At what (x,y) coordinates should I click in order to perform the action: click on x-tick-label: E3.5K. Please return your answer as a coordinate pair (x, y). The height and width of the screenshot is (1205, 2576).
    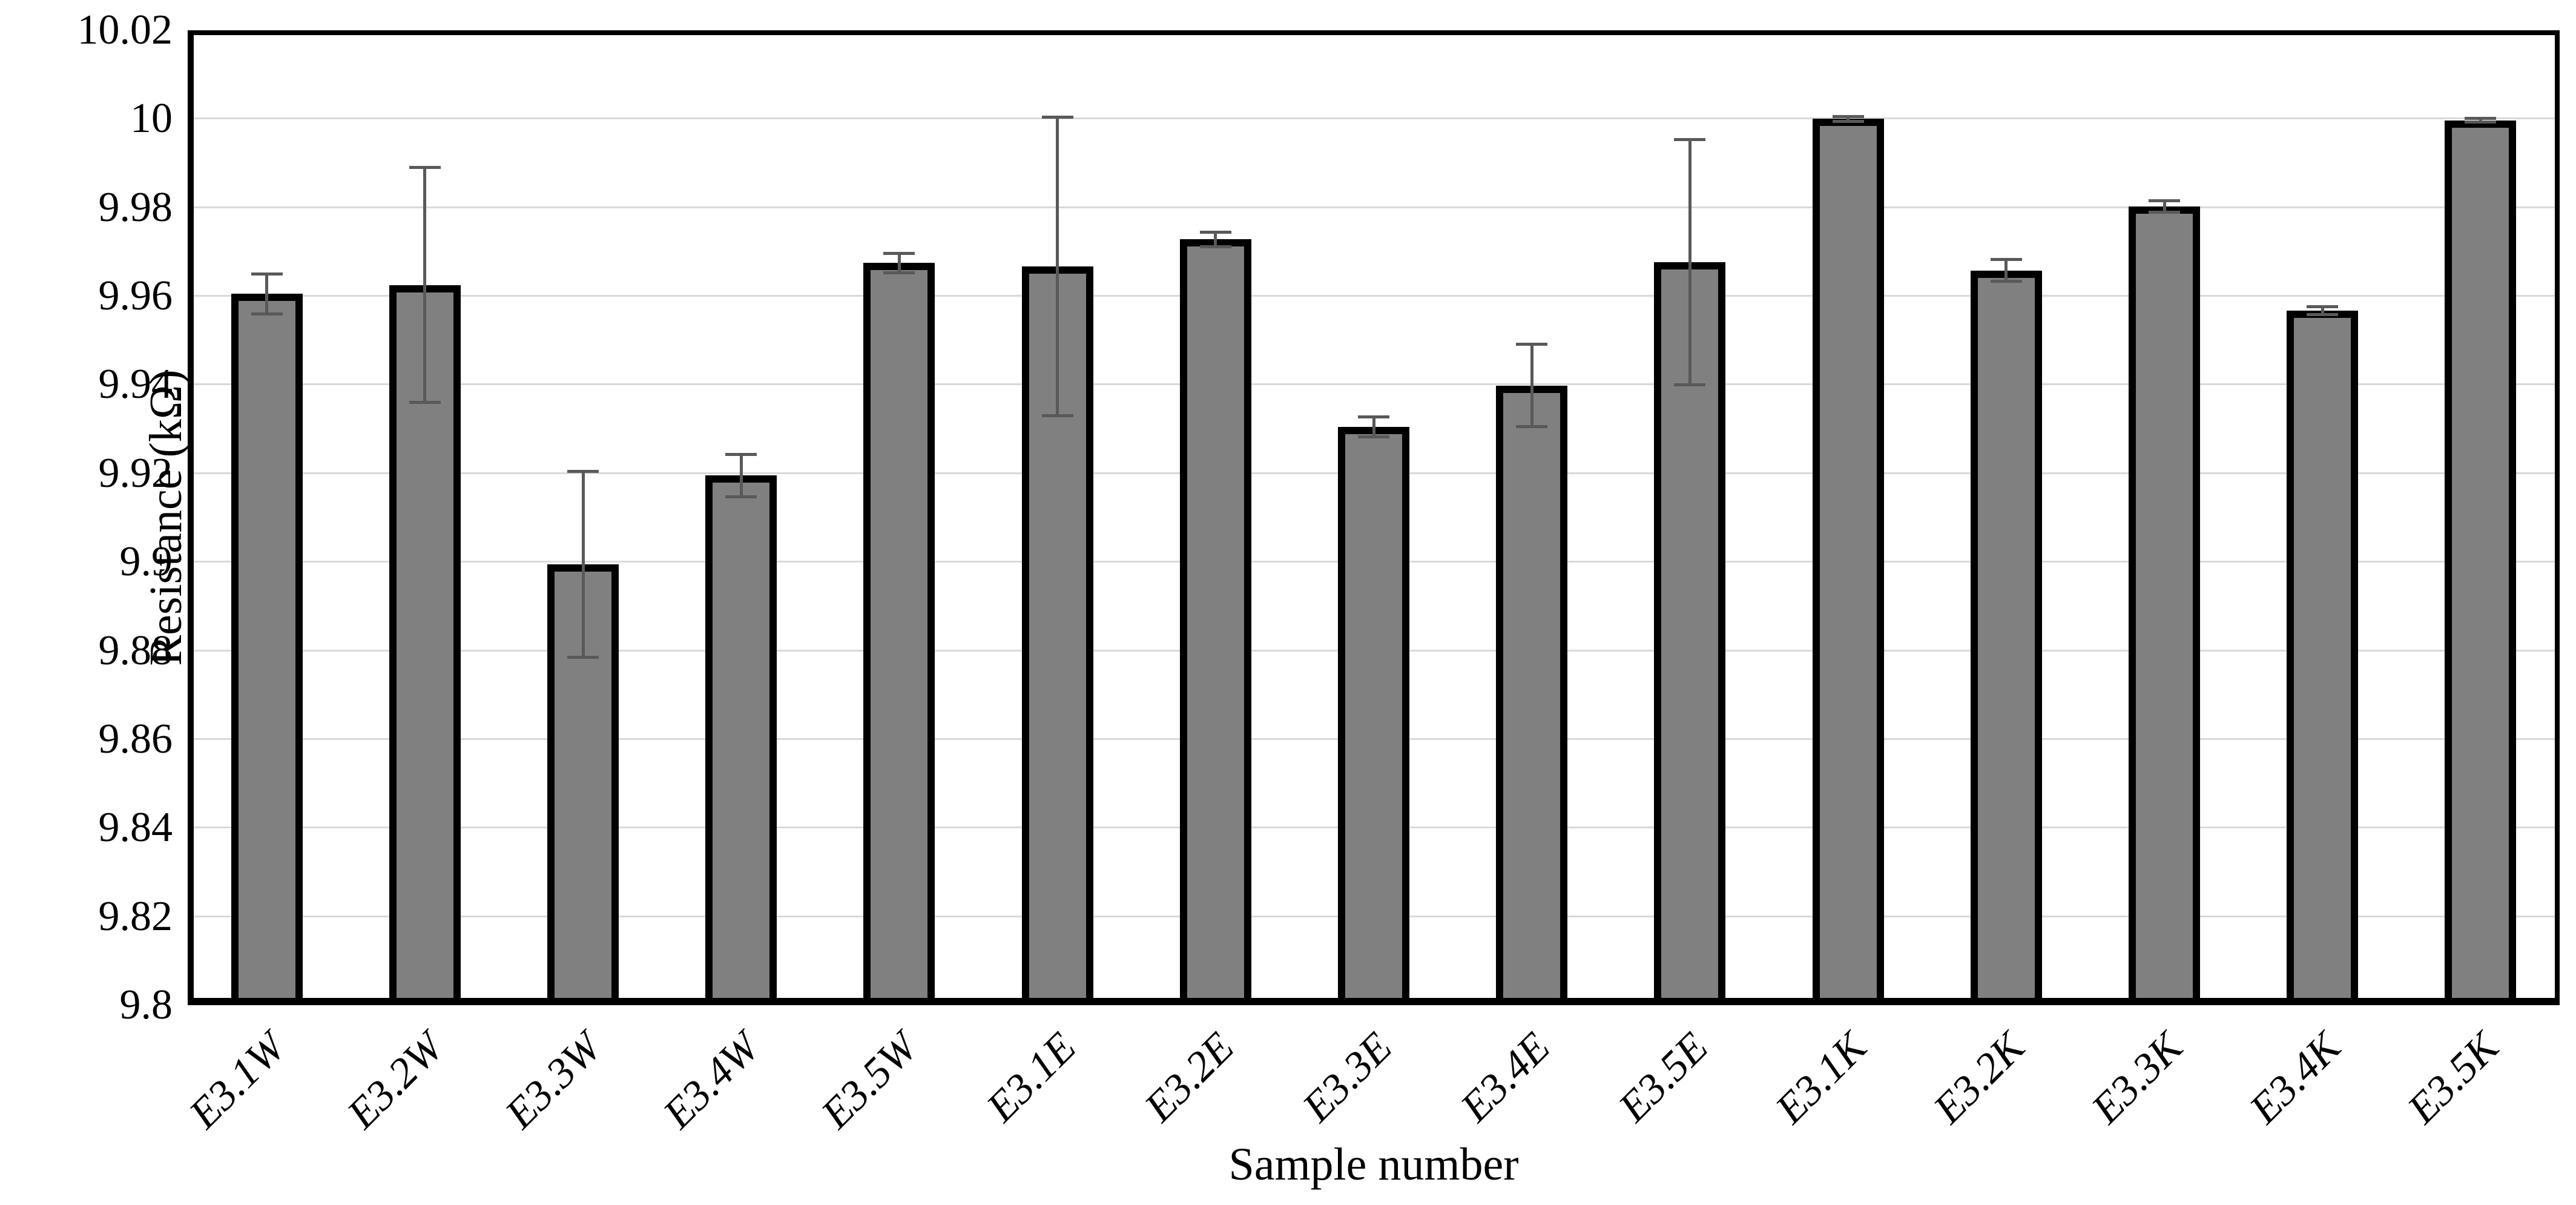
    Looking at the image, I should click on (2453, 1078).